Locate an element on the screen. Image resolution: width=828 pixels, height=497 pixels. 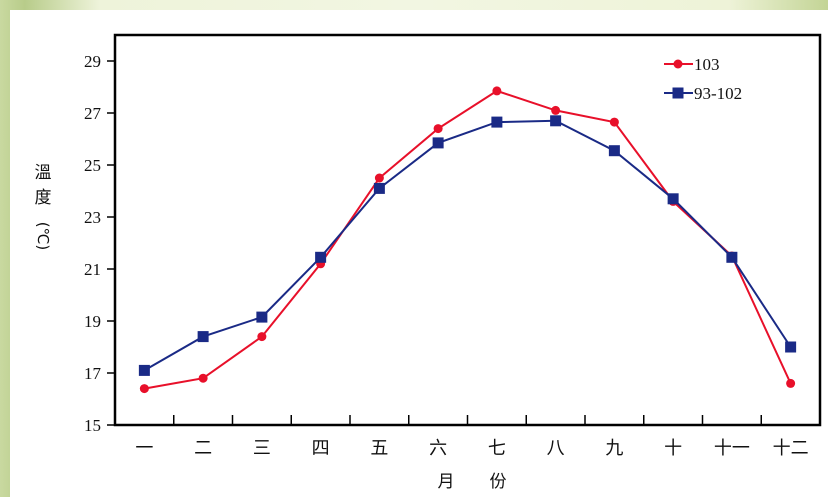
x-axis-label-char: 份 is located at coordinates (498, 482).